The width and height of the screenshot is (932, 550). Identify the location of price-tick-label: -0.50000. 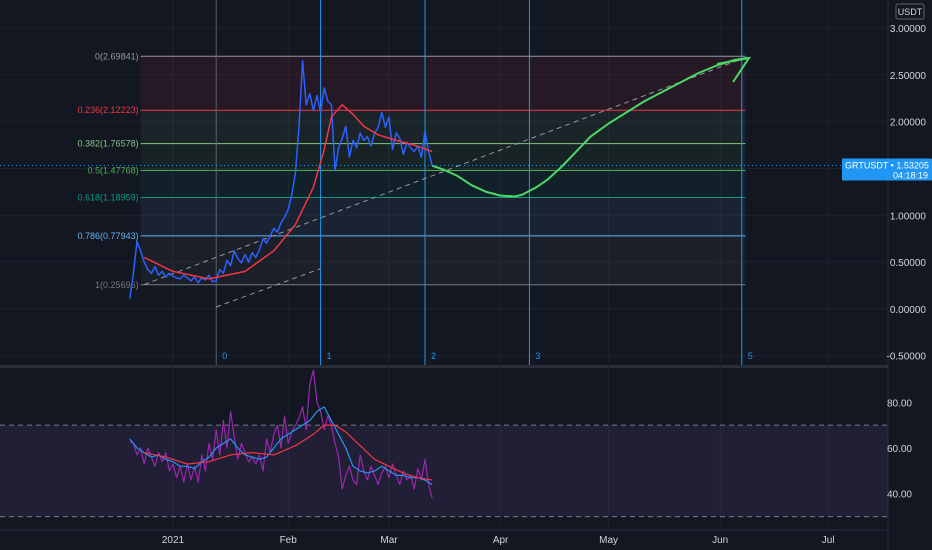
(907, 357).